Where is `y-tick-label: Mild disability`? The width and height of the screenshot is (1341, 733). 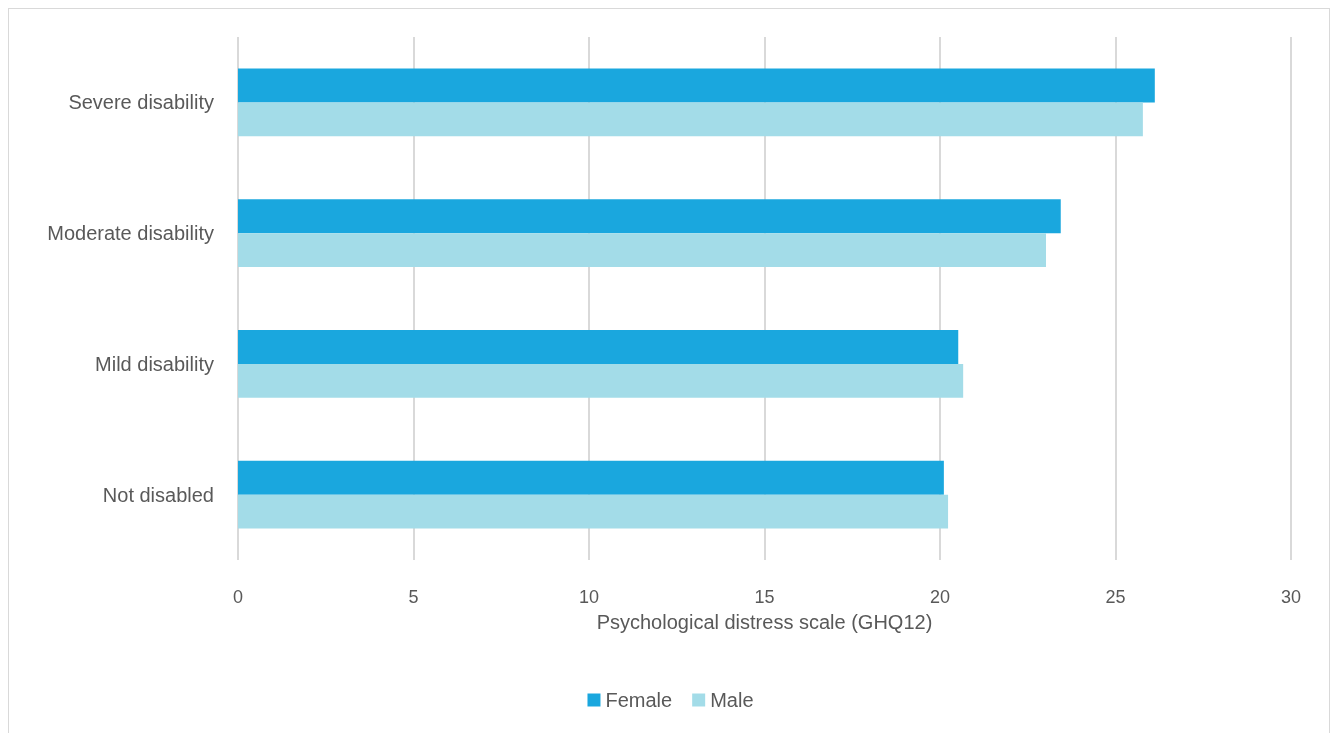
y-tick-label: Mild disability is located at coordinates (154, 363).